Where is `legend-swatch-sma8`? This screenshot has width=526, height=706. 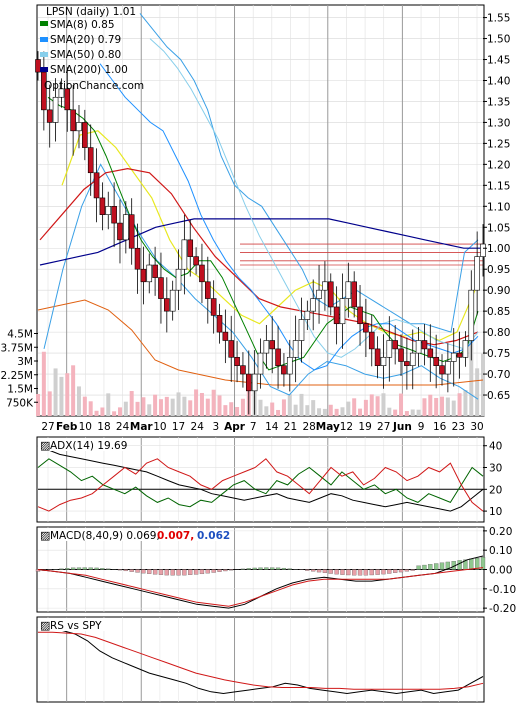
legend-swatch-sma8 is located at coordinates (44, 23).